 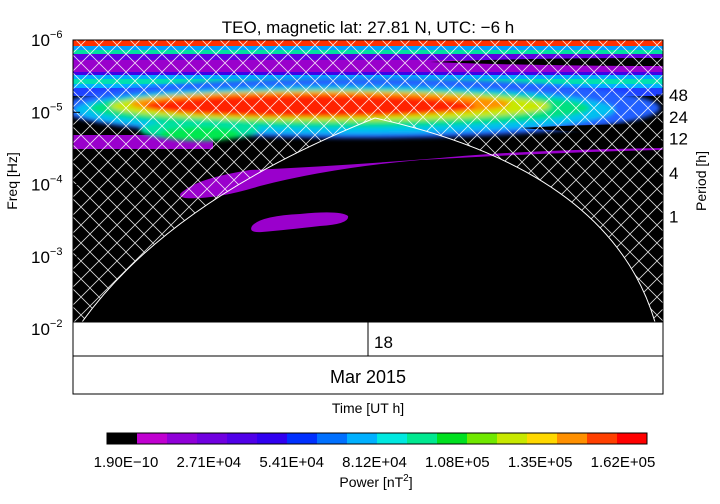 What do you see at coordinates (368, 408) in the screenshot?
I see `time-axis-label: Time [UT h]` at bounding box center [368, 408].